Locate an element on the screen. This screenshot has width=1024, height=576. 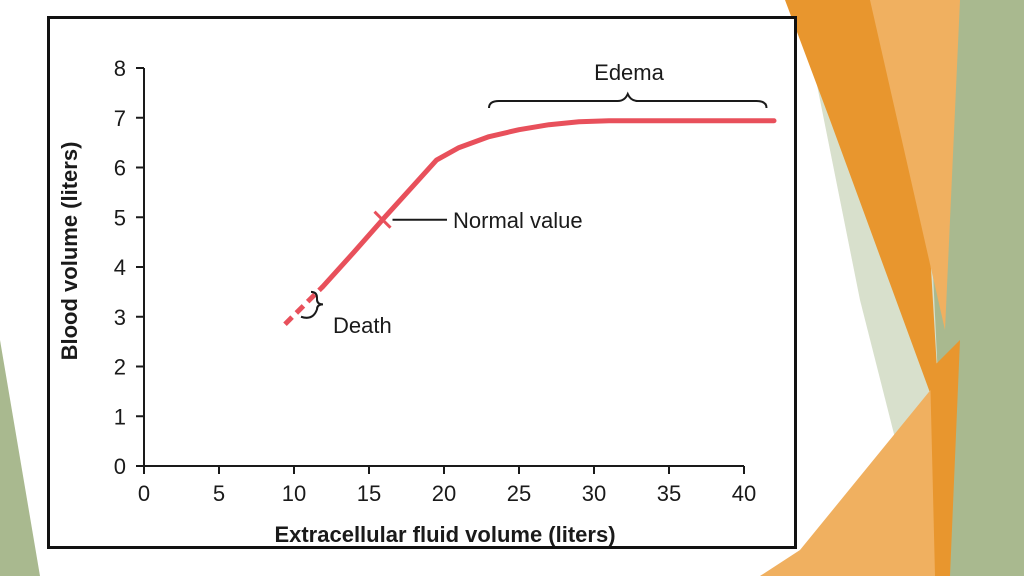
death-brace is located at coordinates (312, 304).